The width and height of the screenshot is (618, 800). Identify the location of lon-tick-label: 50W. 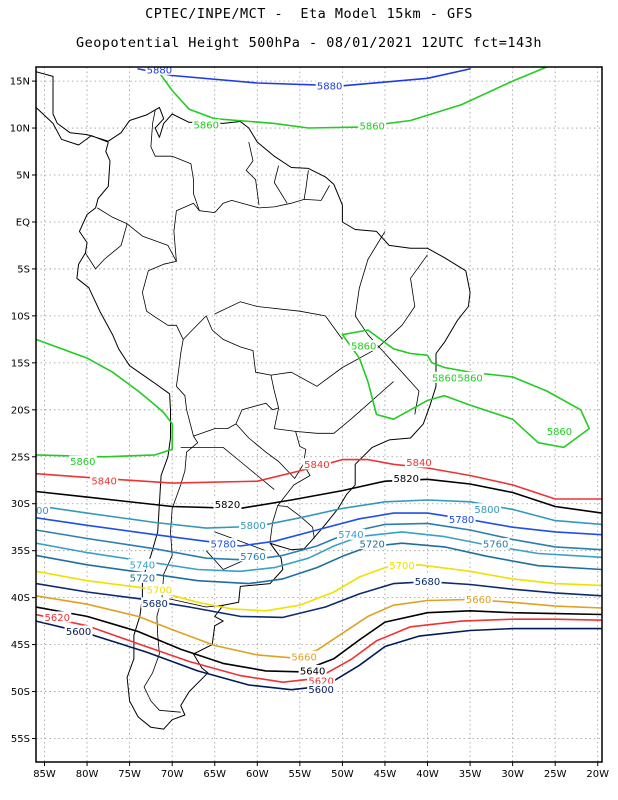
(342, 774).